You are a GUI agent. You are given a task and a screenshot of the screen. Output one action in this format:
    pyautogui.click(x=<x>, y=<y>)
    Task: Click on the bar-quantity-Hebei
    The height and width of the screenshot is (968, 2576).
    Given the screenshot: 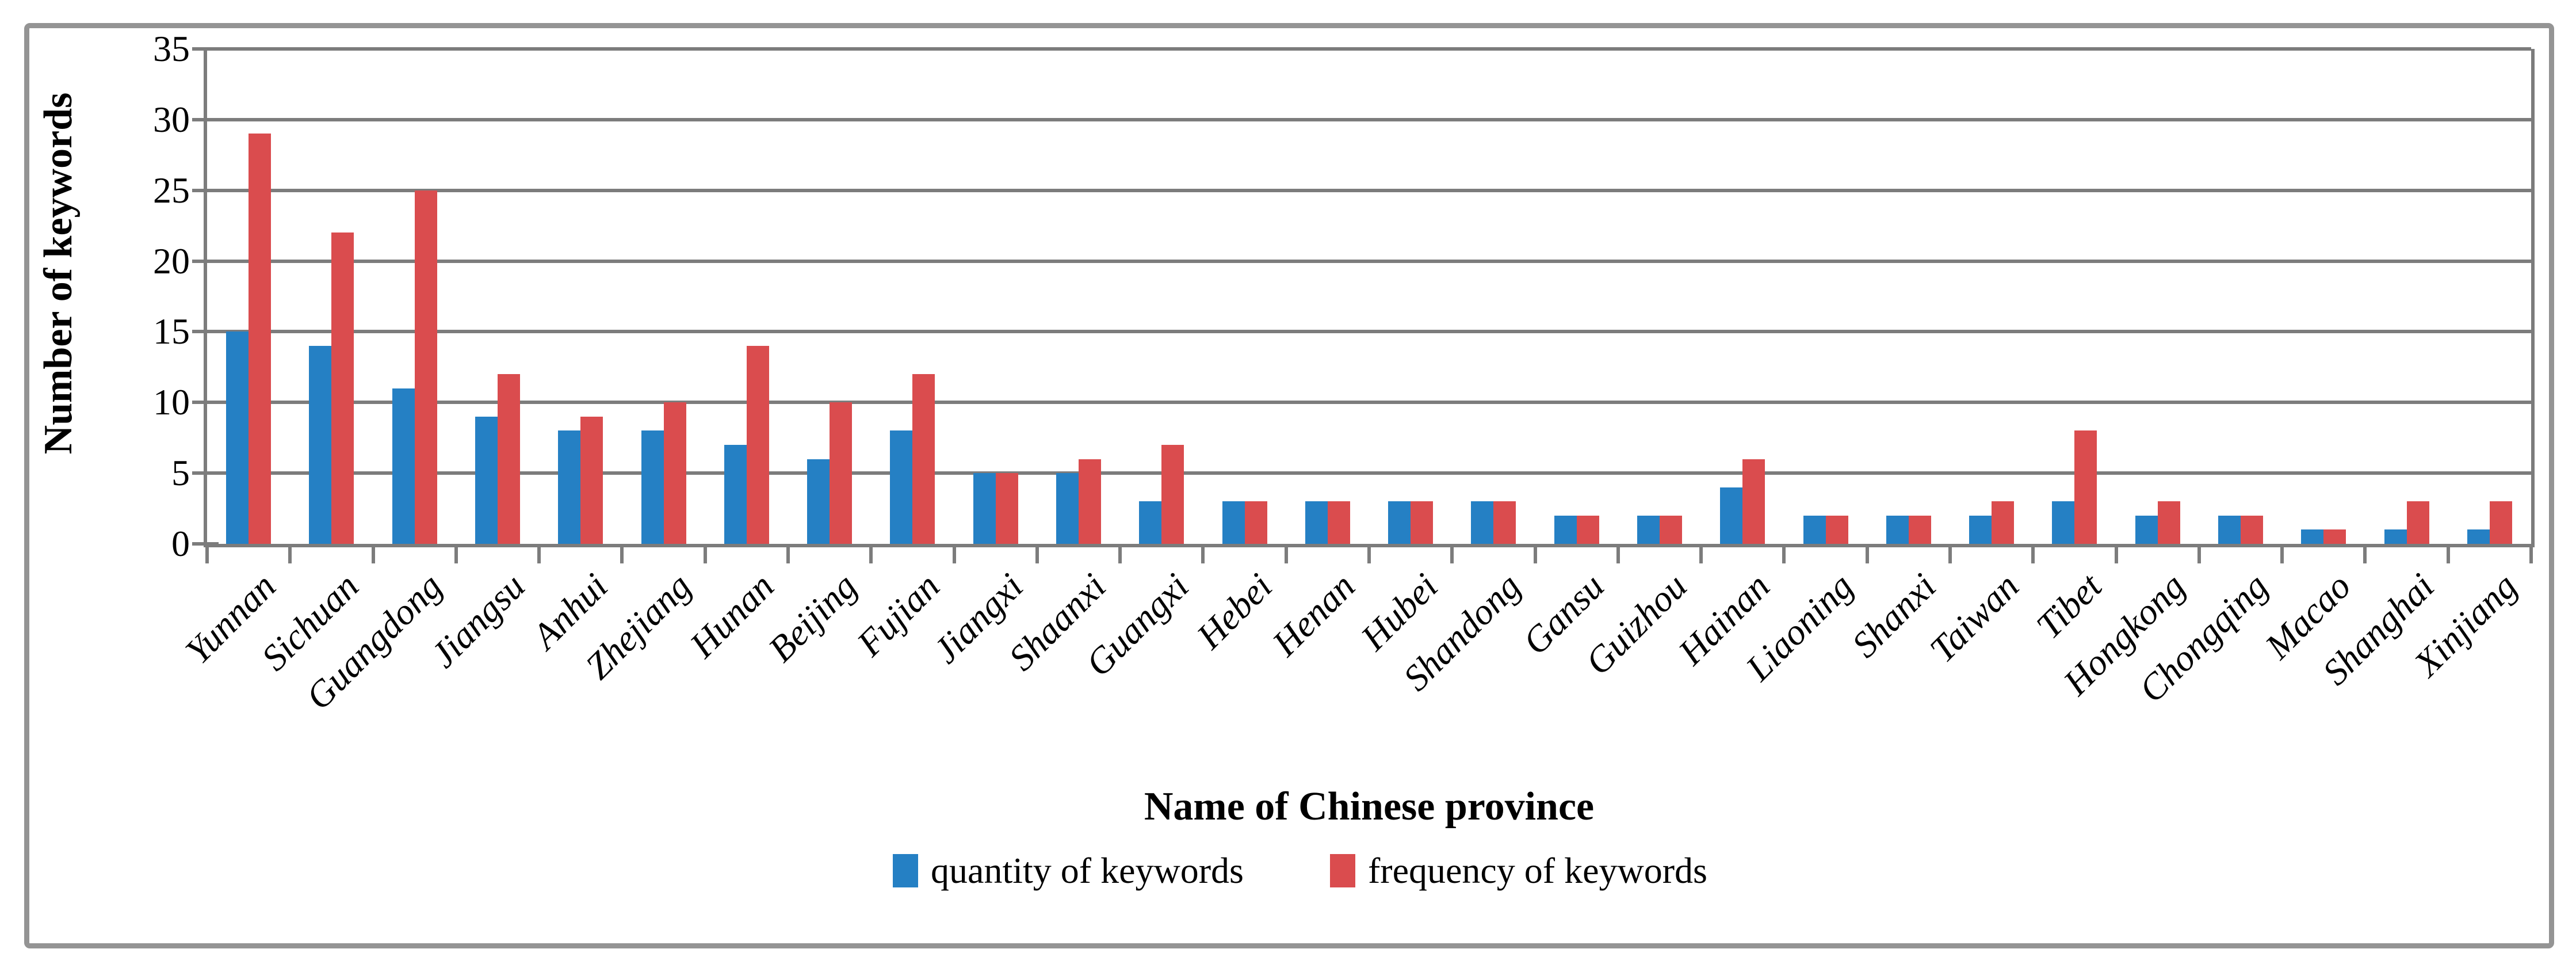 What is the action you would take?
    pyautogui.click(x=1233, y=522)
    